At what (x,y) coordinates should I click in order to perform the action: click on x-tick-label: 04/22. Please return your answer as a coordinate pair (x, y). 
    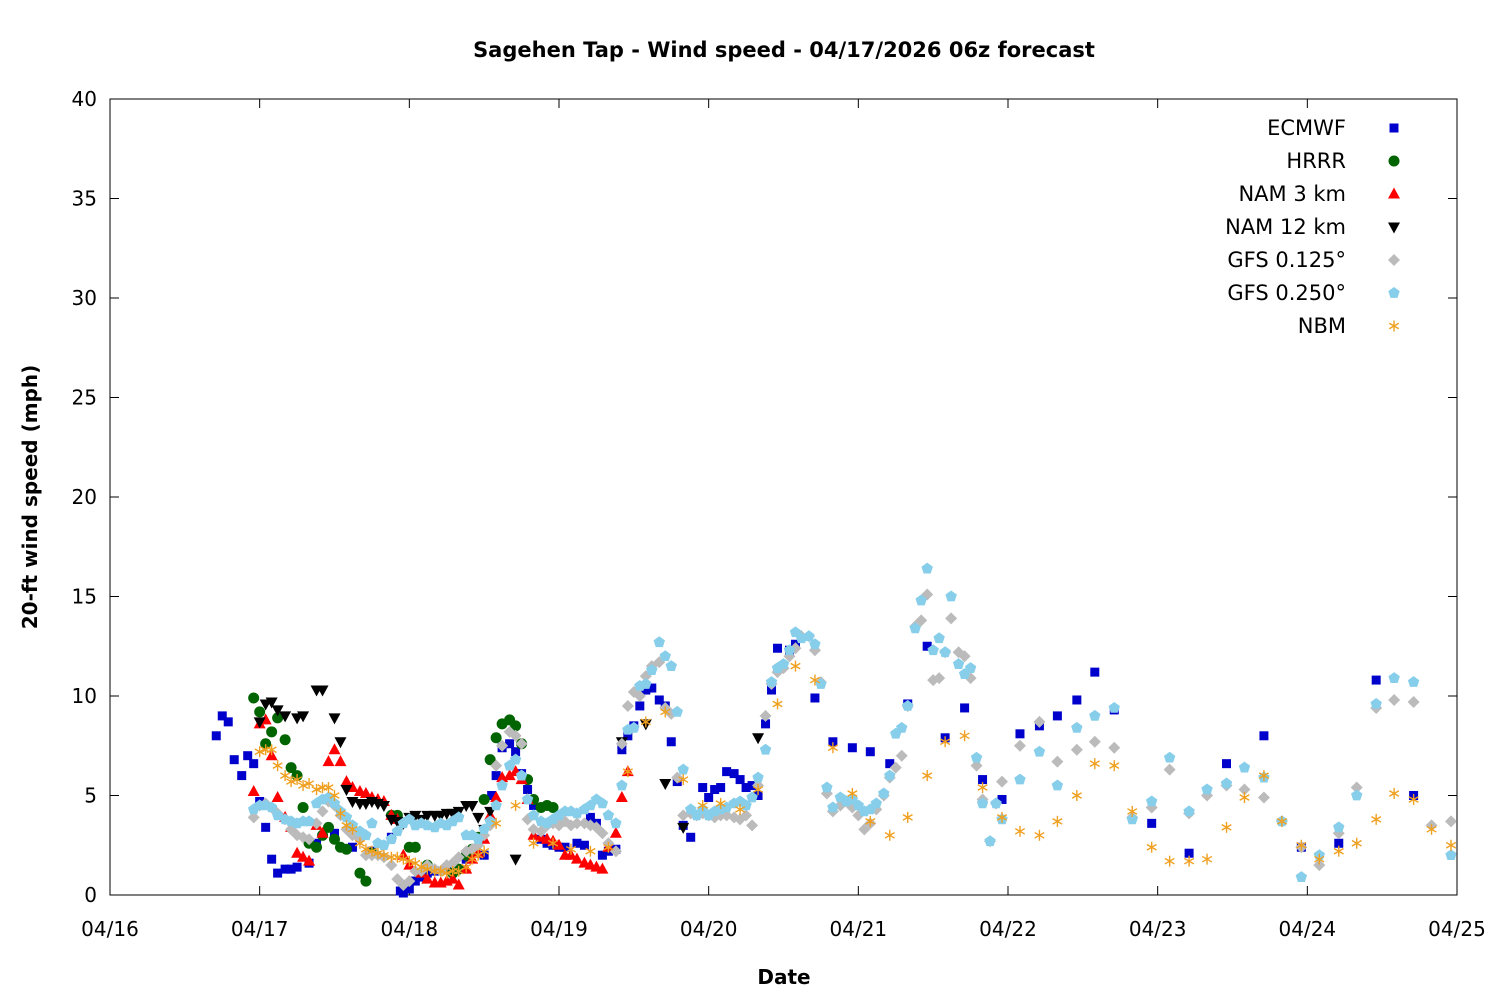
    Looking at the image, I should click on (1008, 929).